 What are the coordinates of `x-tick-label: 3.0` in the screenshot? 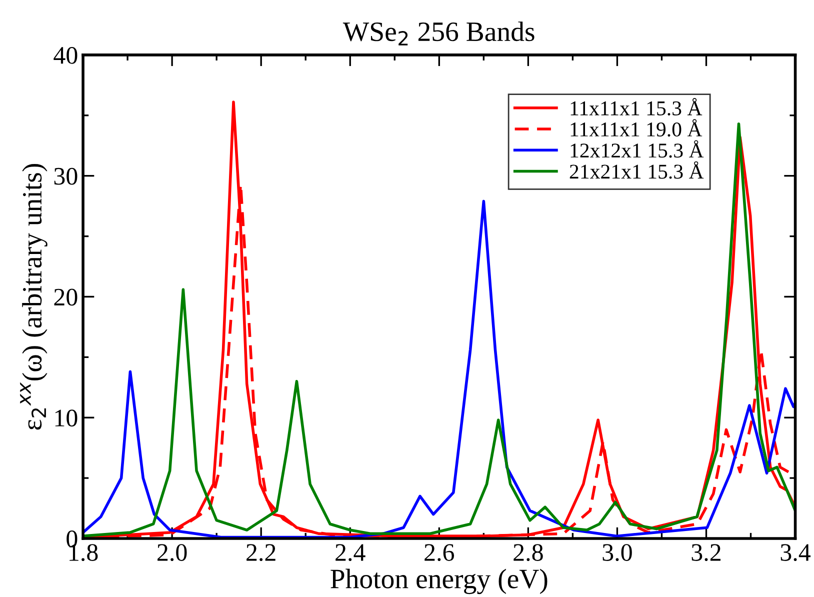 It's located at (617, 553).